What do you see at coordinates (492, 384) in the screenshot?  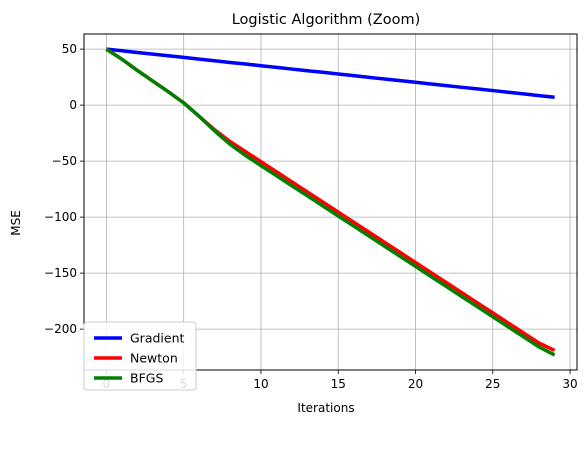 I see `x-tick-label: 25` at bounding box center [492, 384].